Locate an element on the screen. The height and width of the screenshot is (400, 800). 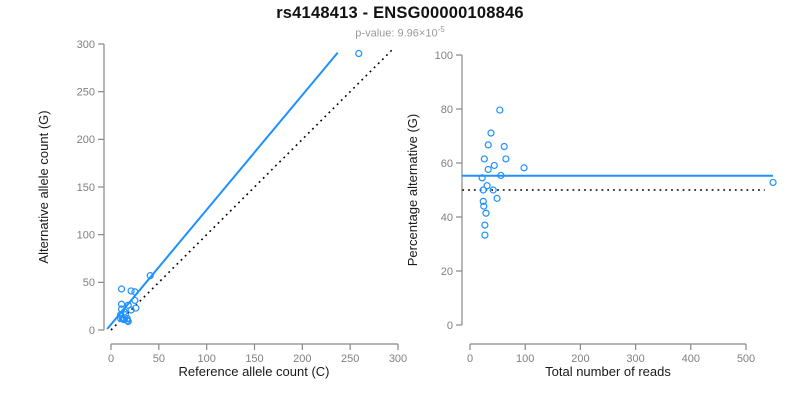
left-y-axis-title: Alternative allele count (G) is located at coordinates (43, 186).